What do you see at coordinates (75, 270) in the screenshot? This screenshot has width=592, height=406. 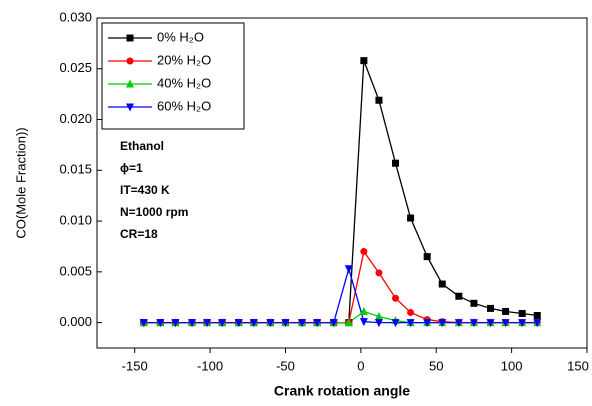 I see `y-tick-label: 0.005` at bounding box center [75, 270].